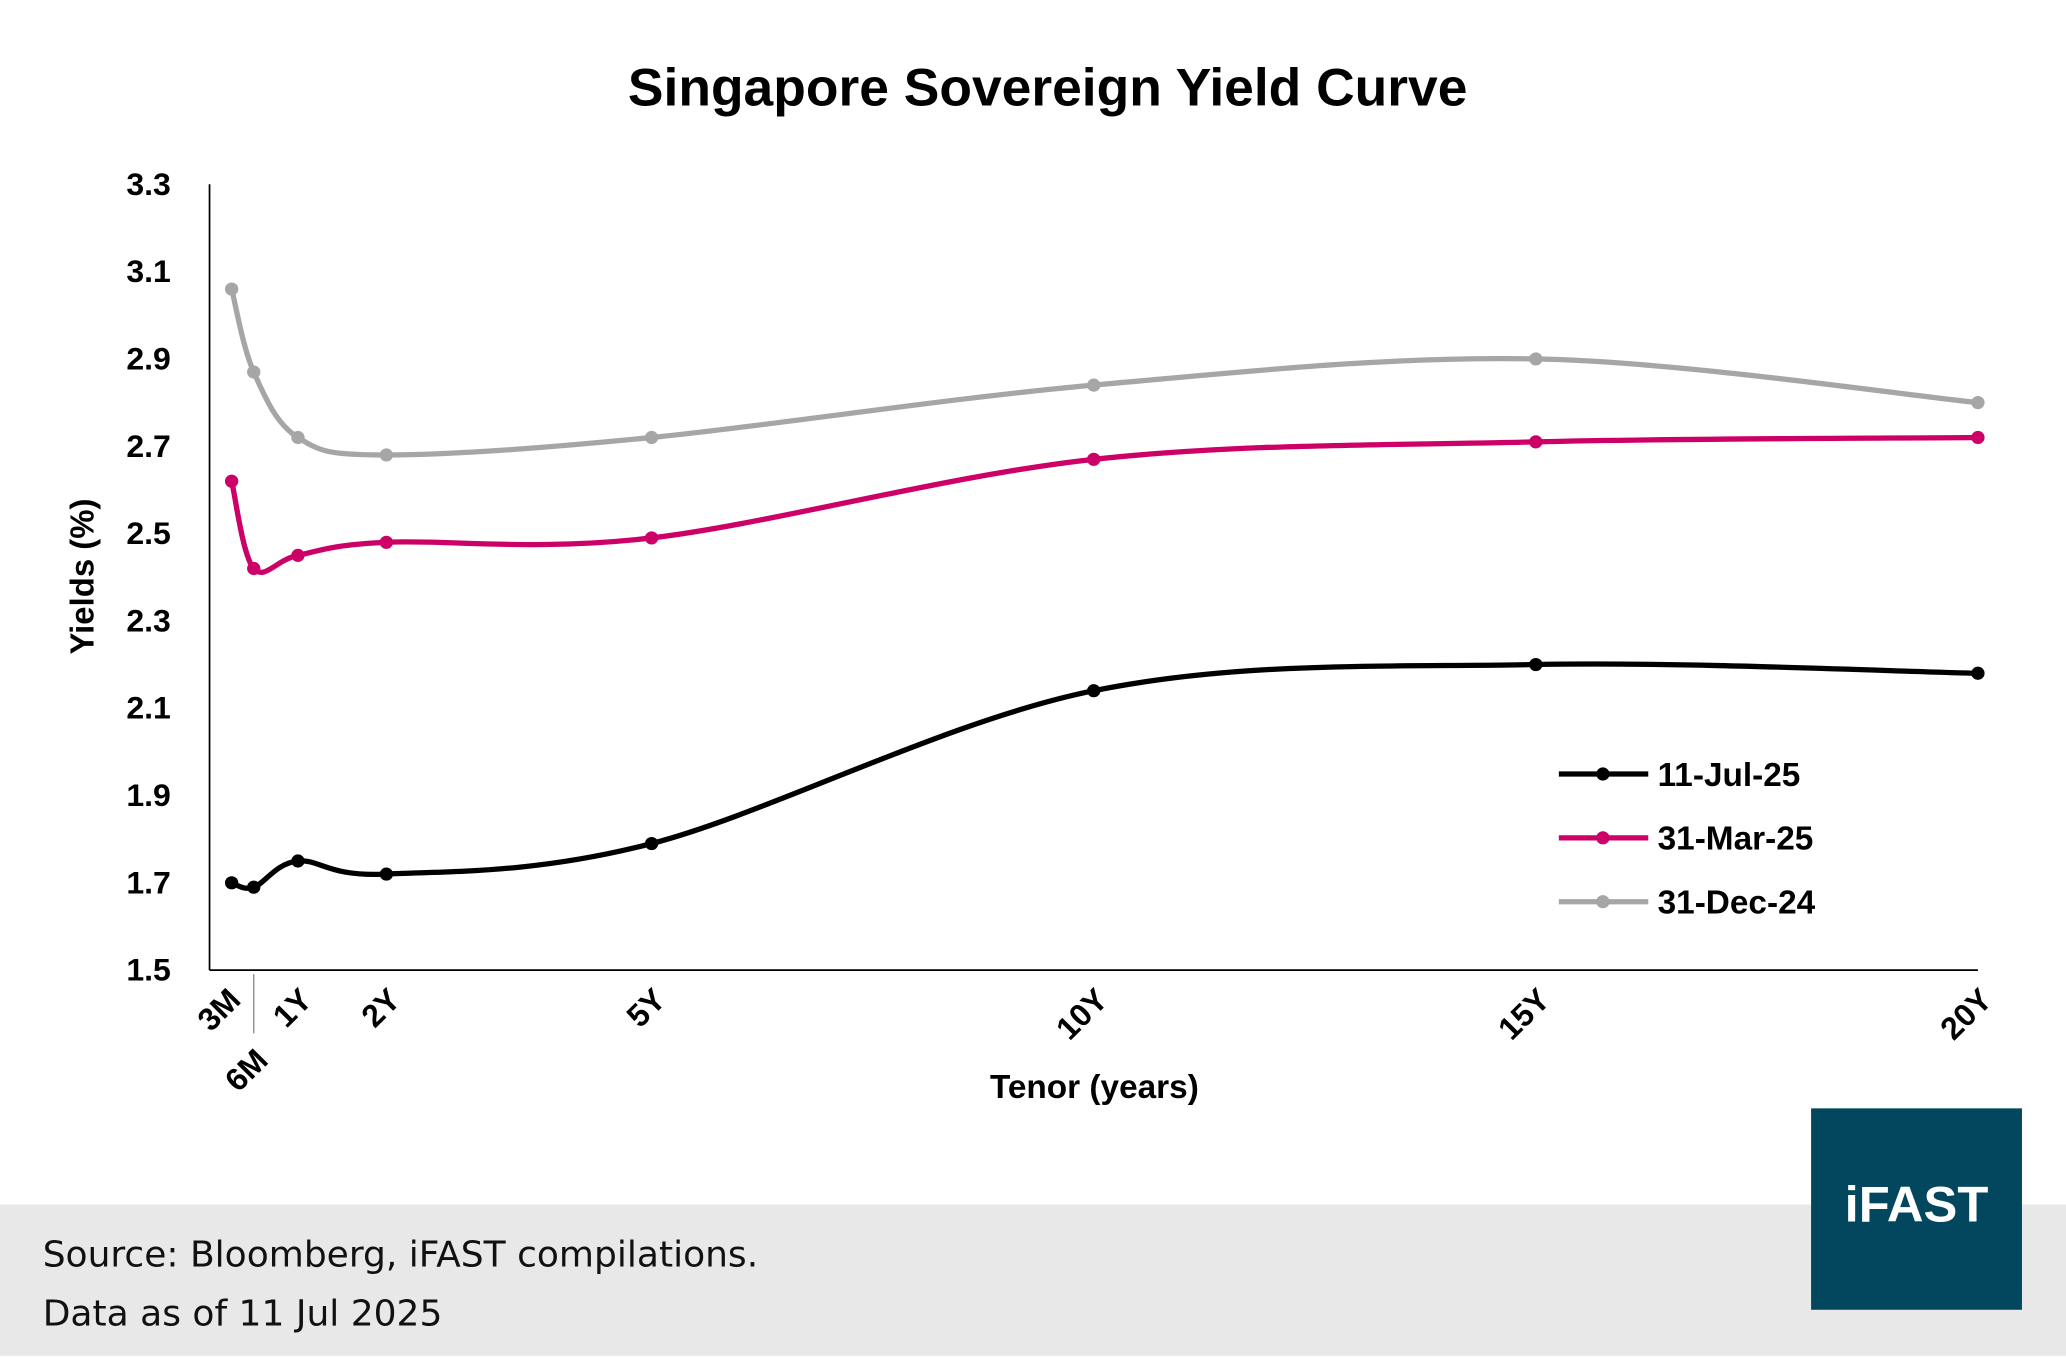  What do you see at coordinates (1048, 88) in the screenshot?
I see `chart-title: Singapore Sovereign Yield Curve` at bounding box center [1048, 88].